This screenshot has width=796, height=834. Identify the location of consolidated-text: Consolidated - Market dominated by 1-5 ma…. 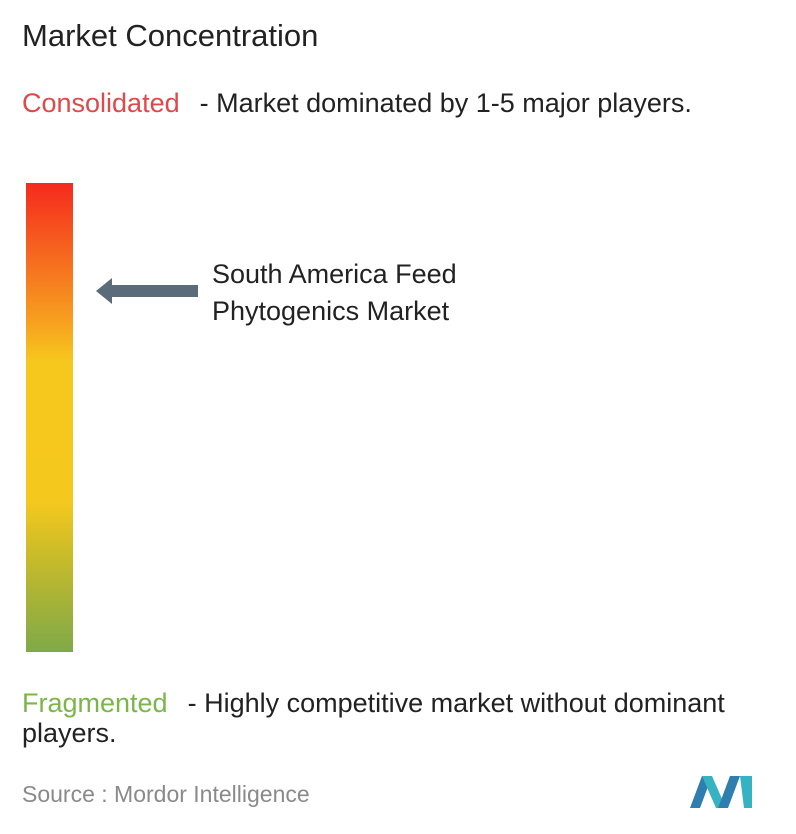
(407, 103).